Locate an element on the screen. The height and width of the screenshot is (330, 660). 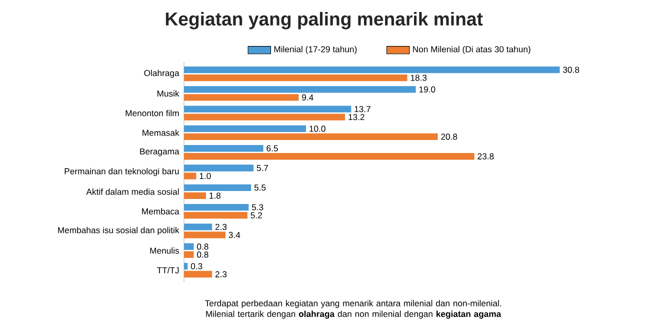
data-label: 5.5 is located at coordinates (260, 187).